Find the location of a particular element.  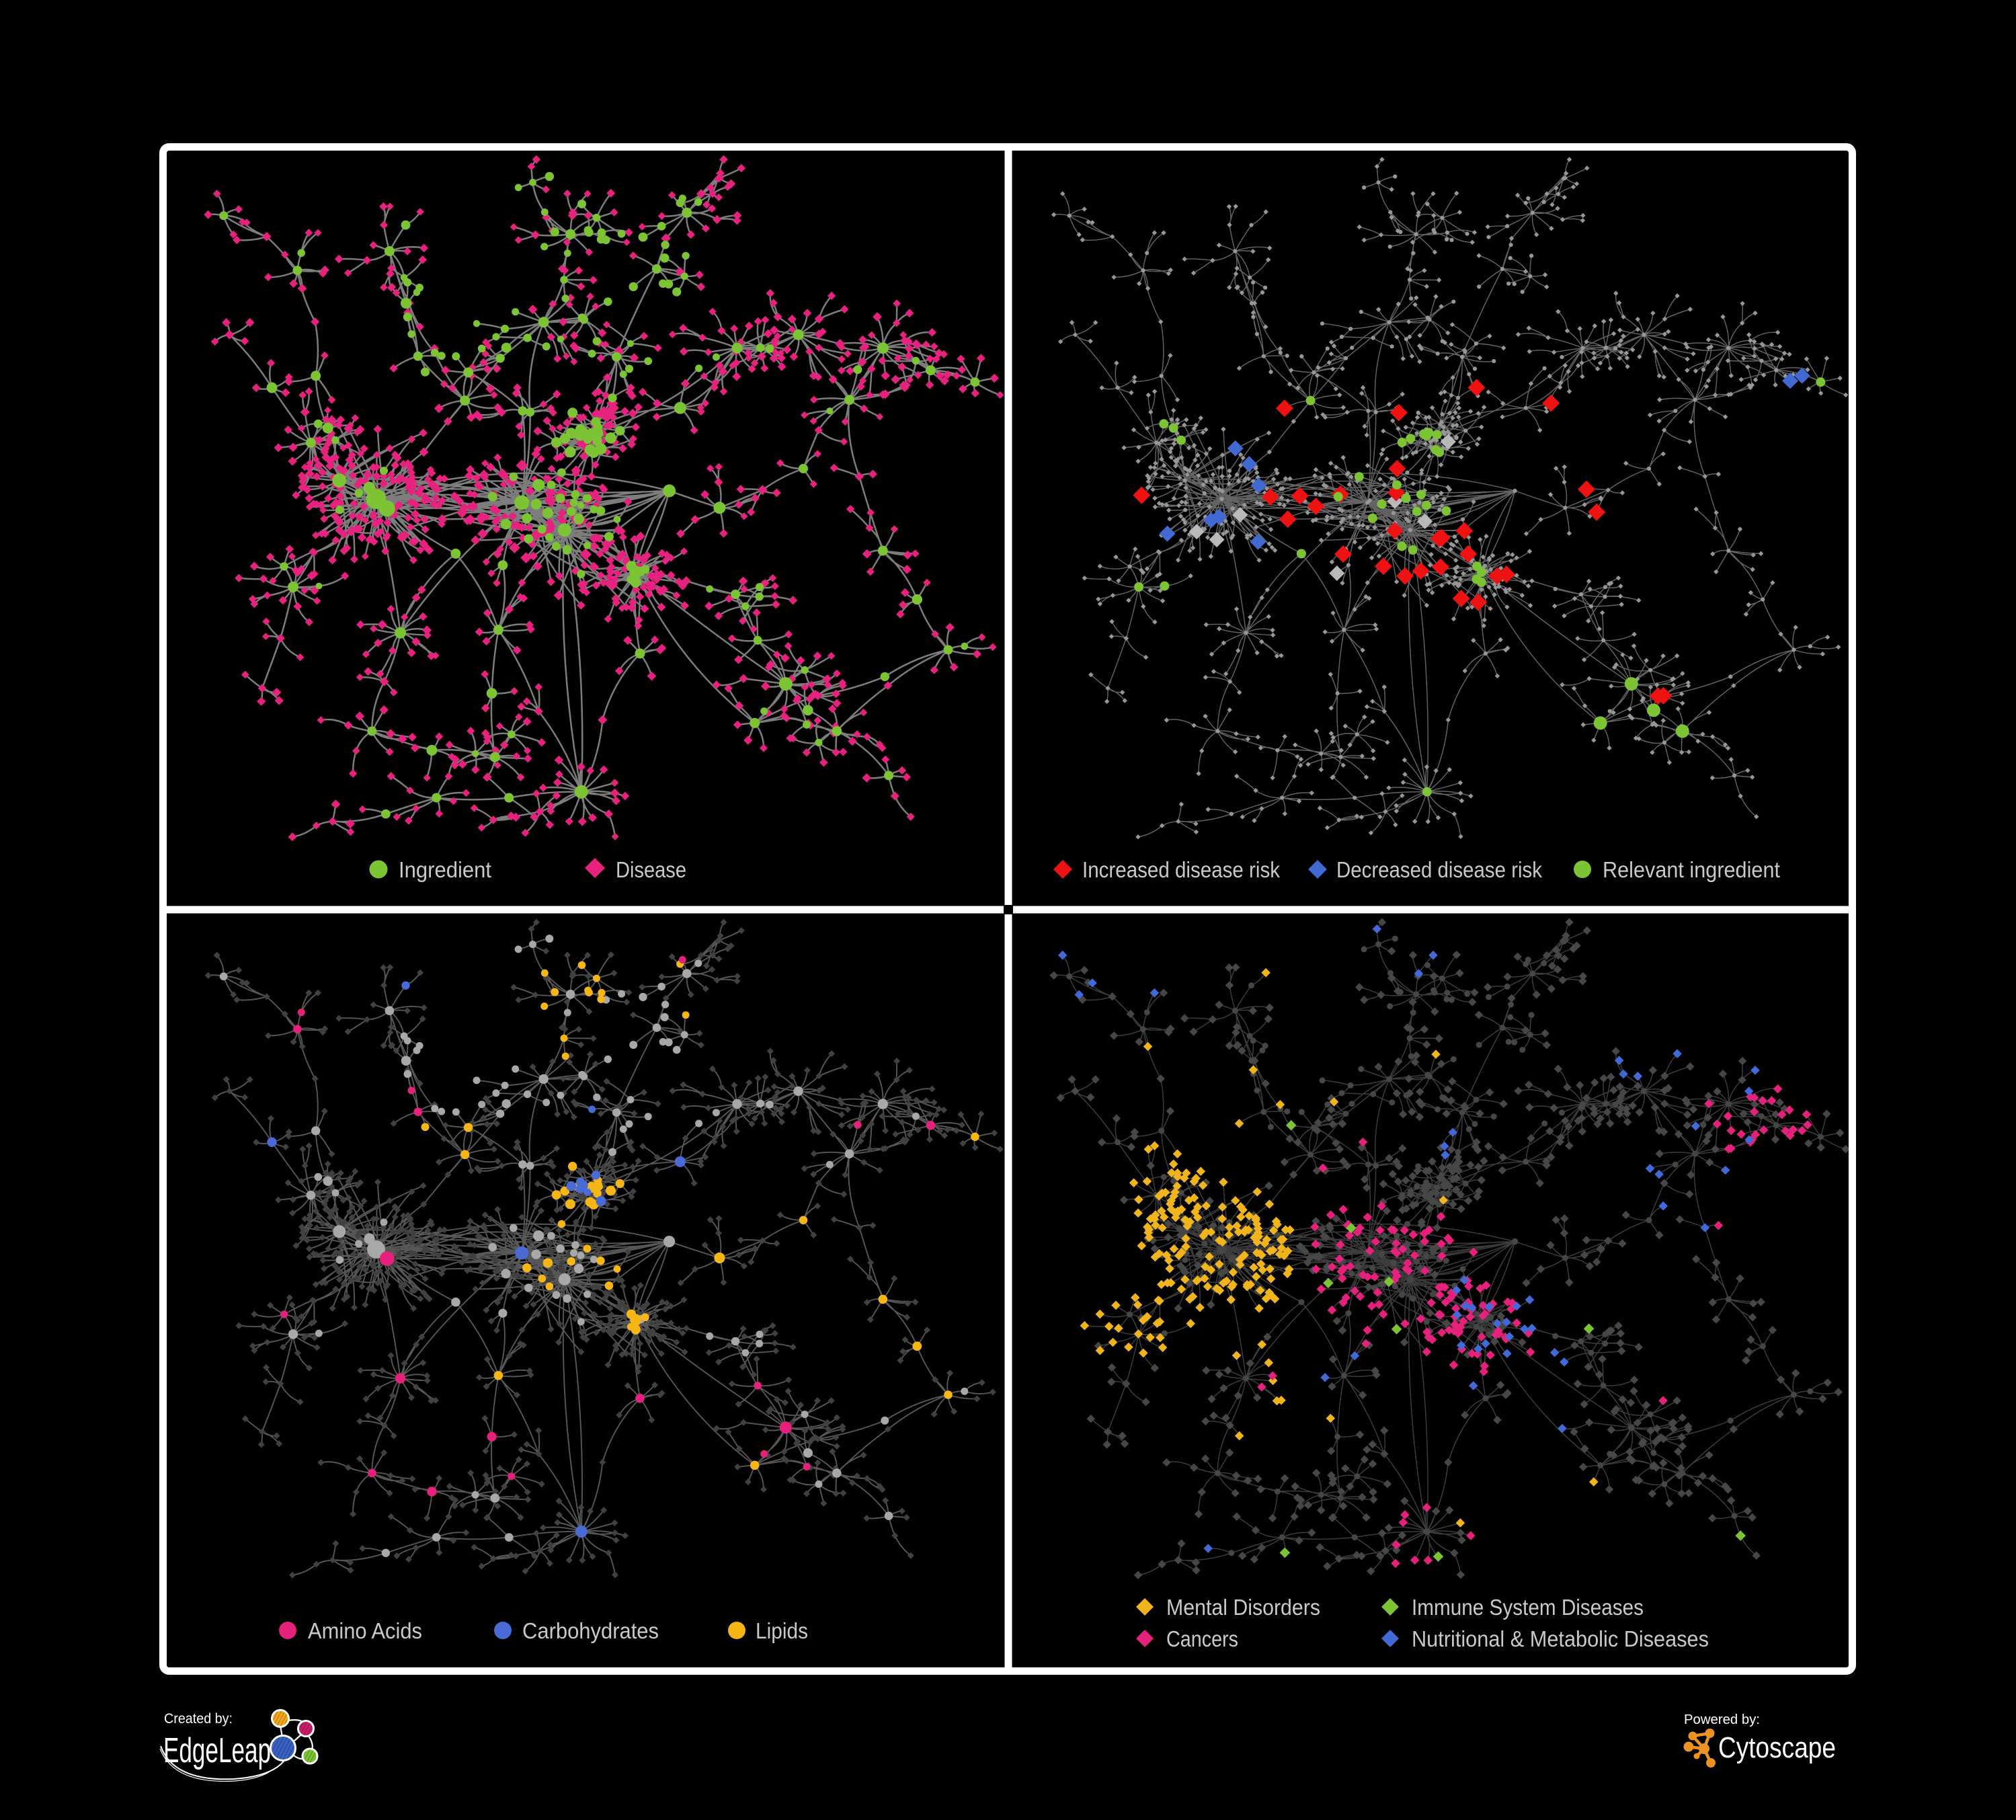

svg-text: Carbohydrates is located at coordinates (590, 1630).